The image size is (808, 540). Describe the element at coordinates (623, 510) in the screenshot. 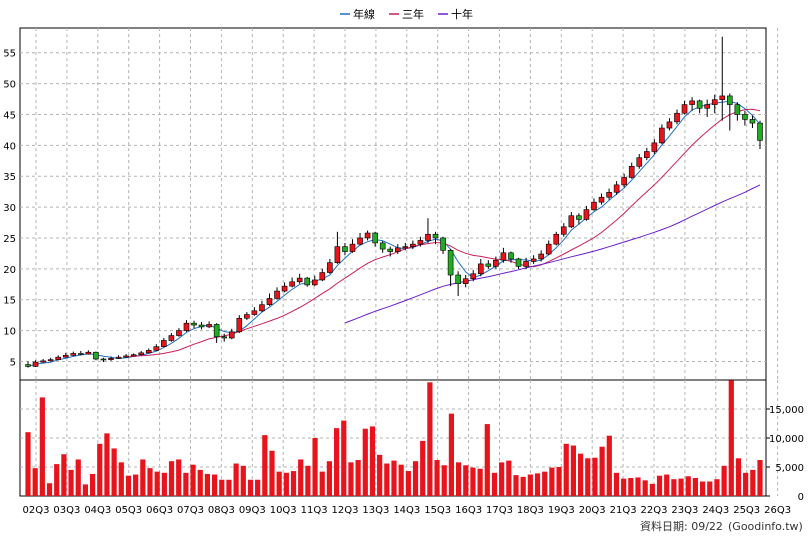

I see `x-tick-label: 21Q3` at that location.